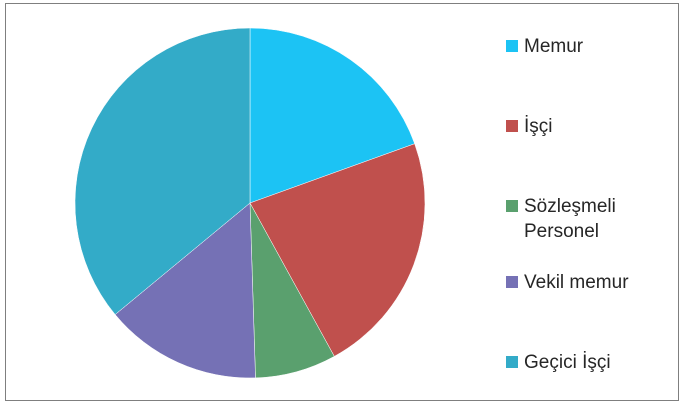 Image resolution: width=685 pixels, height=409 pixels. I want to click on legend-item-2: İşçi, so click(529, 126).